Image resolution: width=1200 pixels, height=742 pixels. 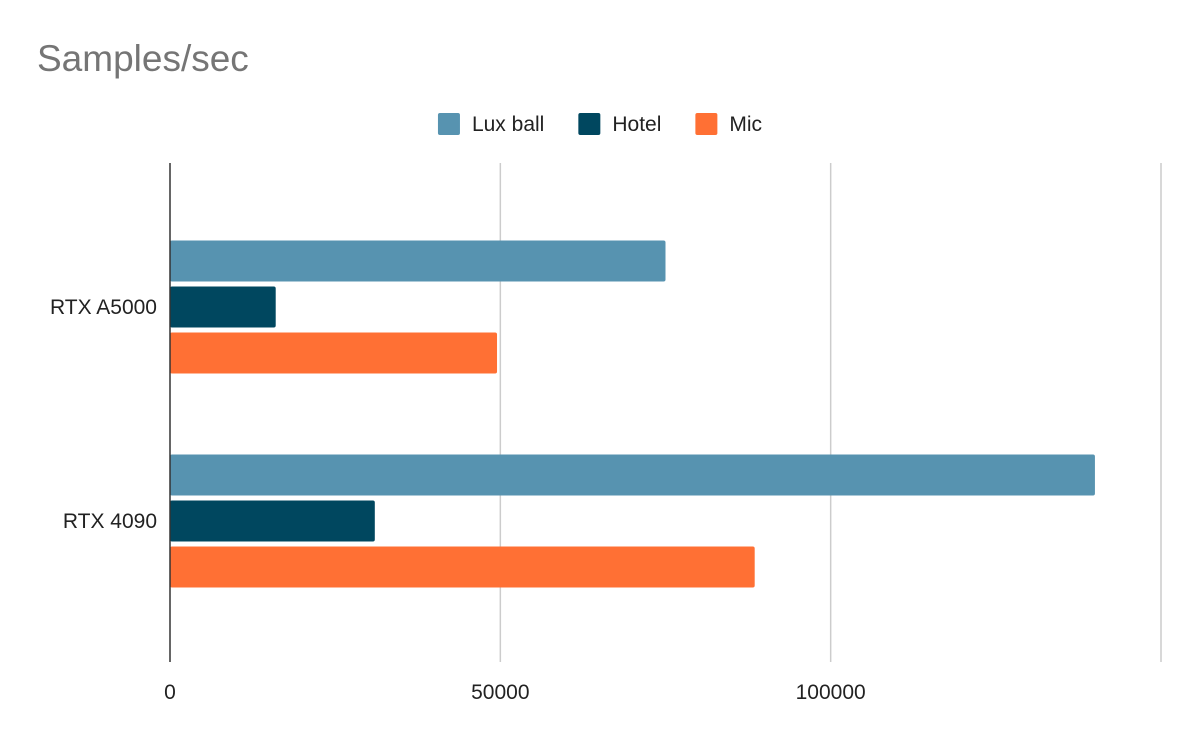 I want to click on legend-label: Mic, so click(x=745, y=124).